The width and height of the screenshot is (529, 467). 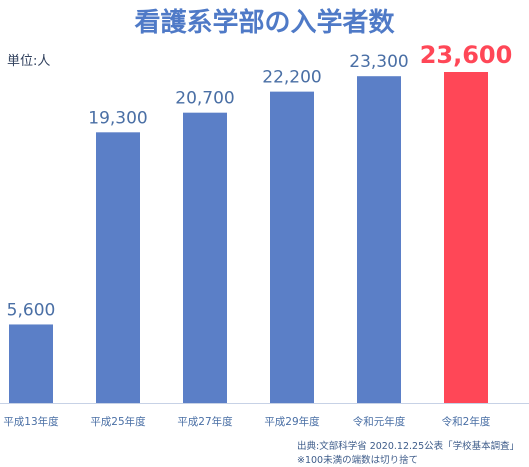 What do you see at coordinates (466, 55) in the screenshot?
I see `value-label-5: 23,600` at bounding box center [466, 55].